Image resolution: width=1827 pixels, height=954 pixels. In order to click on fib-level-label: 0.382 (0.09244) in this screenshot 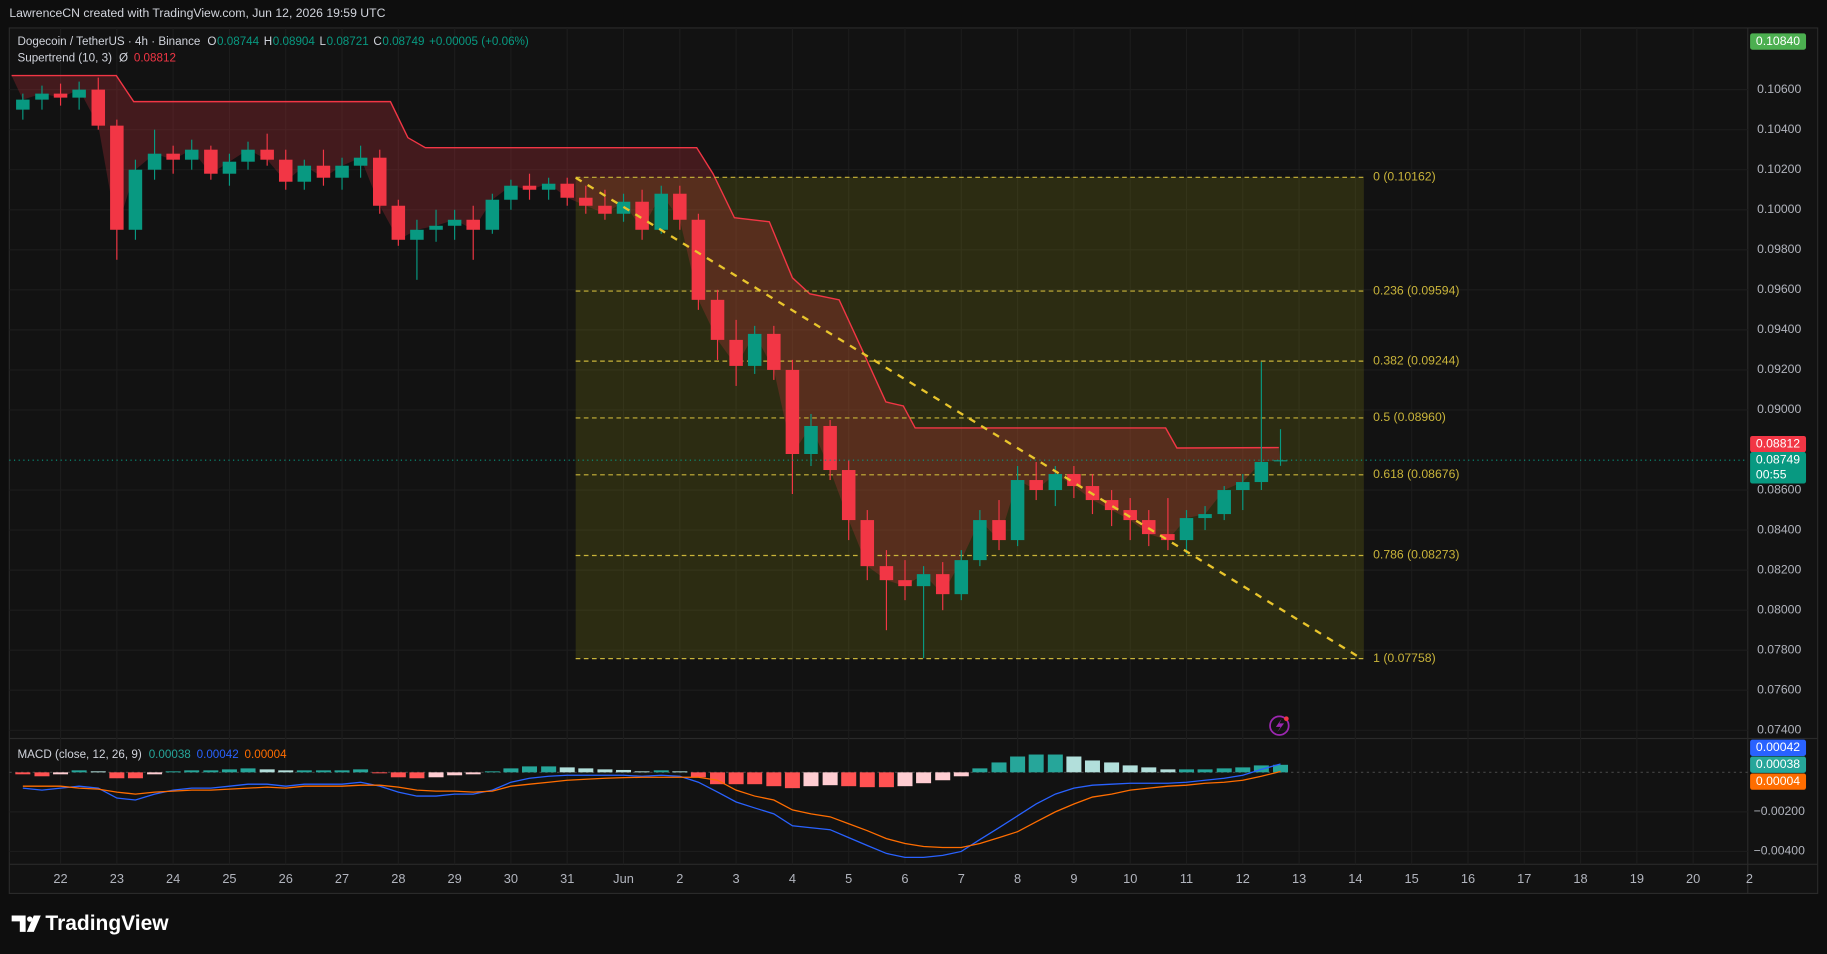, I will do `click(1416, 360)`.